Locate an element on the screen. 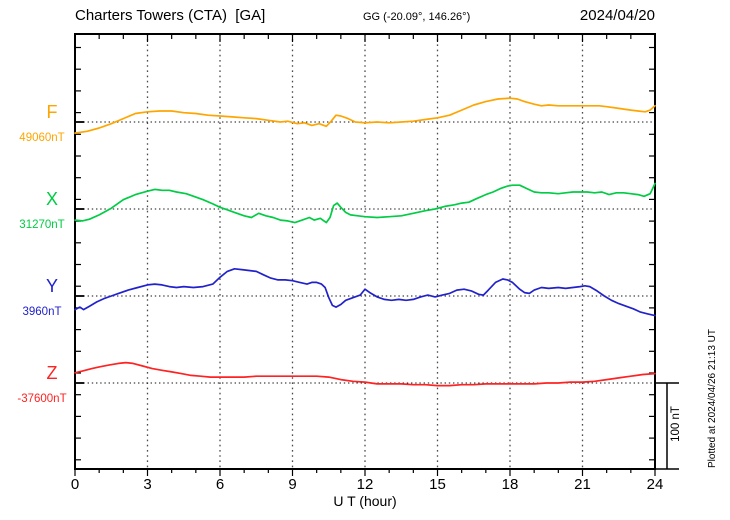  trace-F is located at coordinates (365, 115).